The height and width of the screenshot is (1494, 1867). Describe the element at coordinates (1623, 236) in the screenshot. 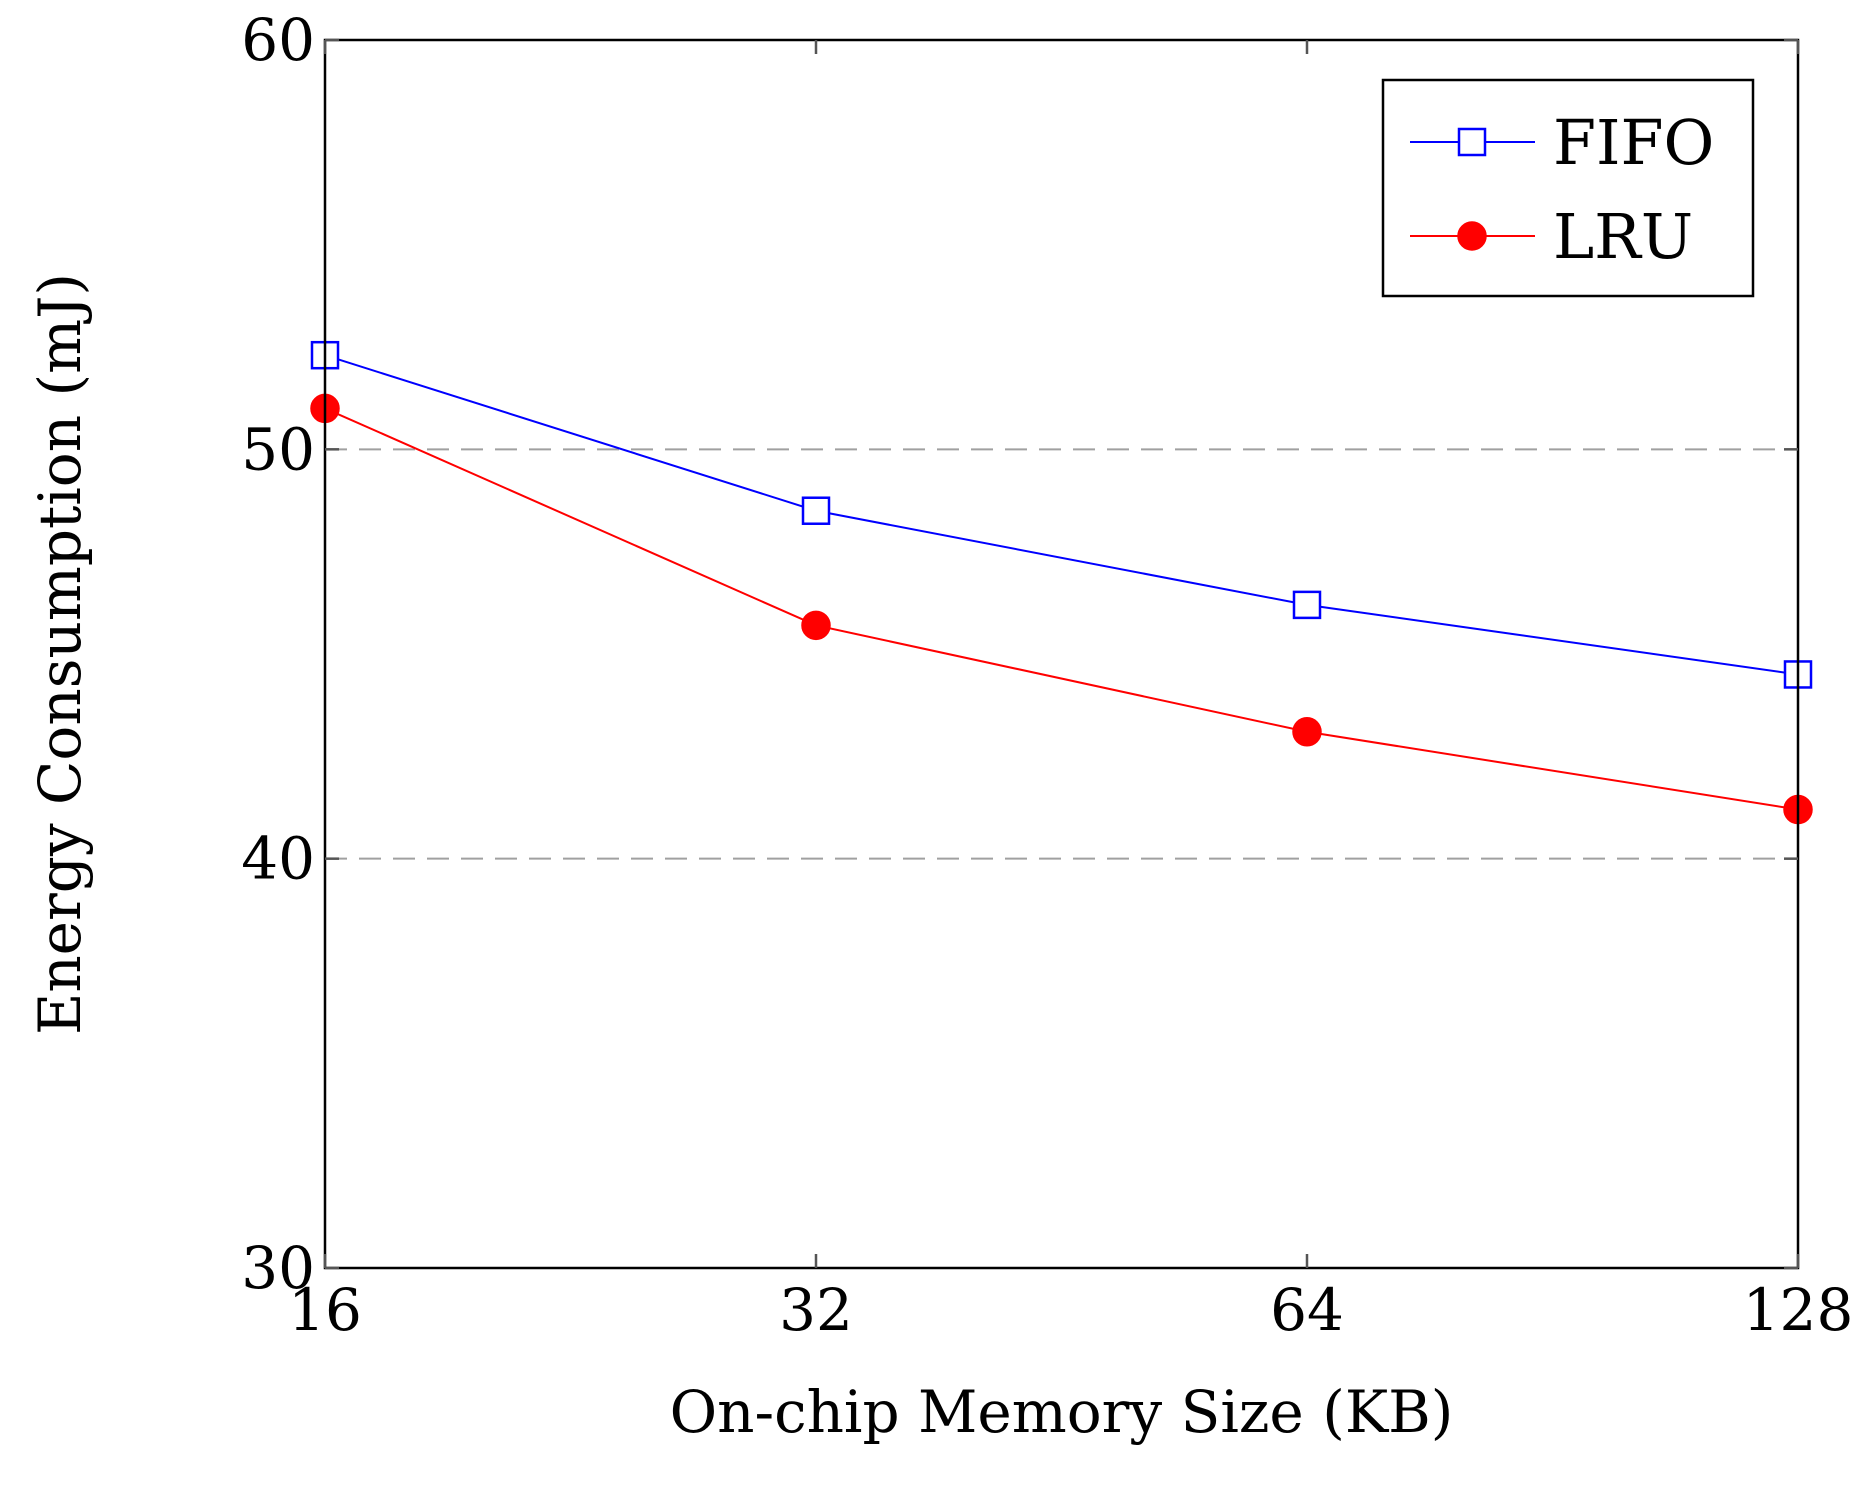

I see `legend-label-lru: LRU` at that location.